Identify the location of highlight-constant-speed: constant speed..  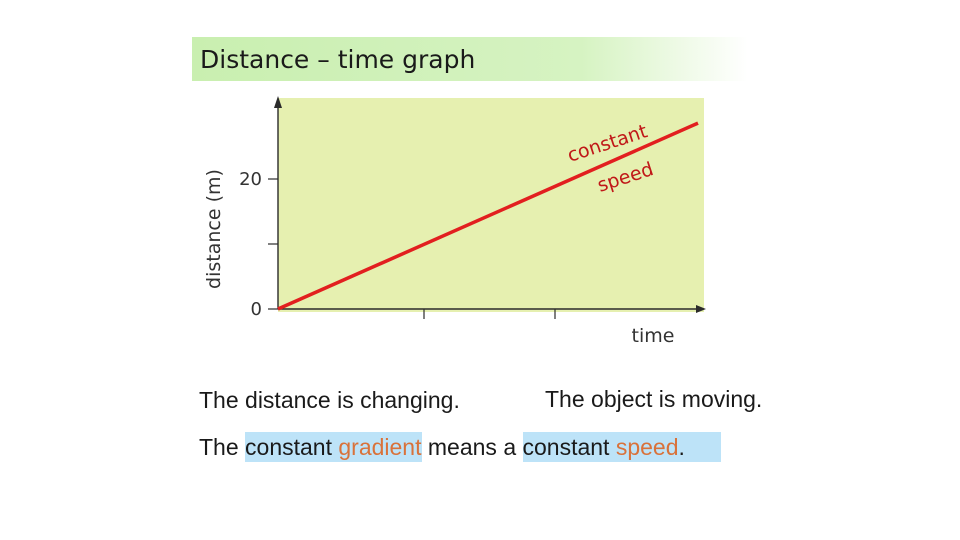
(621, 447).